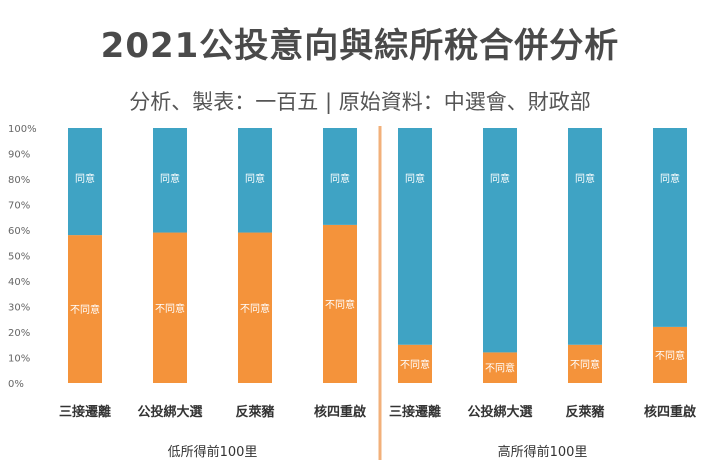  I want to click on y-tick-label: 50%, so click(19, 257).